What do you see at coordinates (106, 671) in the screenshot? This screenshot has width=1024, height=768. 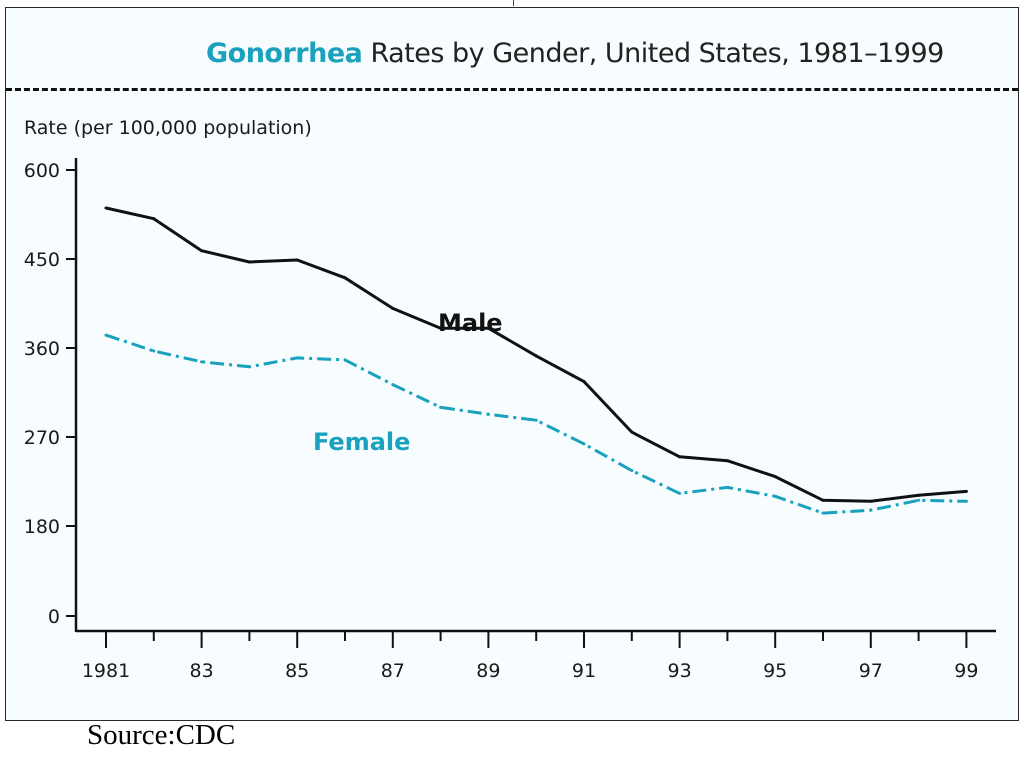 I see `x-tick-label: 1981` at bounding box center [106, 671].